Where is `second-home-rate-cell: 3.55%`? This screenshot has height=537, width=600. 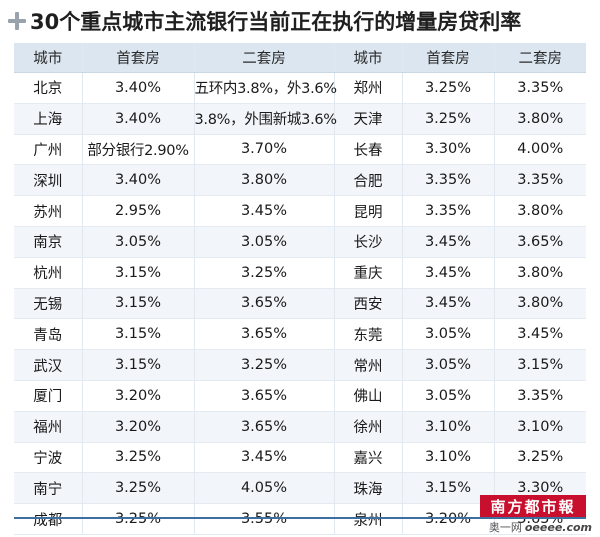 second-home-rate-cell: 3.55% is located at coordinates (264, 519).